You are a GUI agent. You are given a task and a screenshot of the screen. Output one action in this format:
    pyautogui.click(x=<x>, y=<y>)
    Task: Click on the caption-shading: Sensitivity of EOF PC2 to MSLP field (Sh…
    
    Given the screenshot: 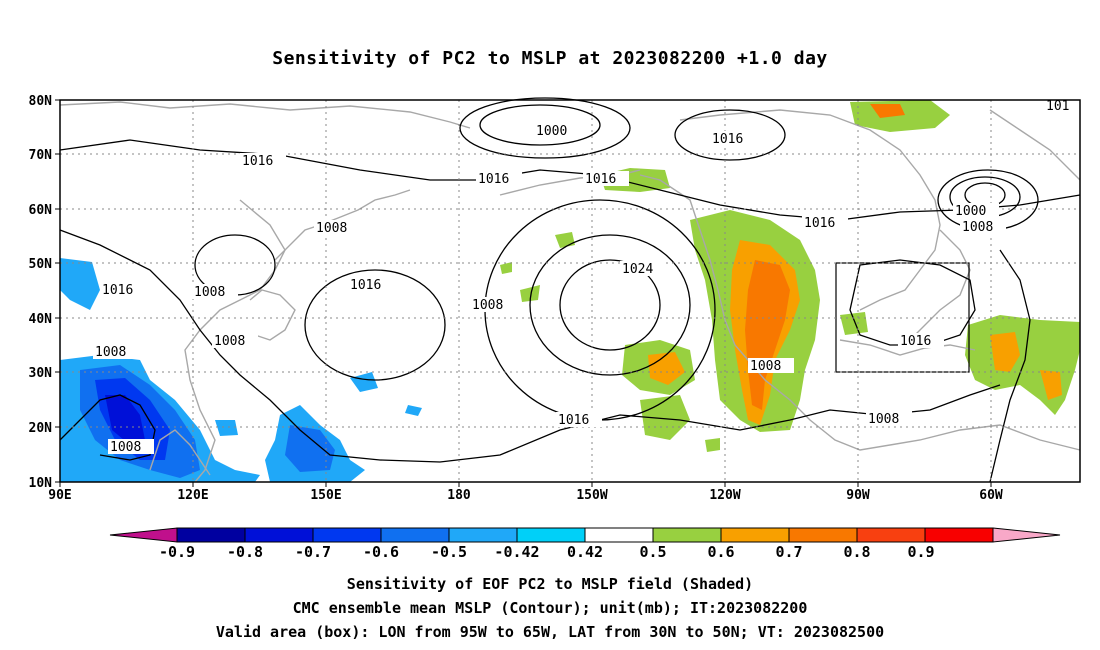 What is the action you would take?
    pyautogui.click(x=550, y=584)
    